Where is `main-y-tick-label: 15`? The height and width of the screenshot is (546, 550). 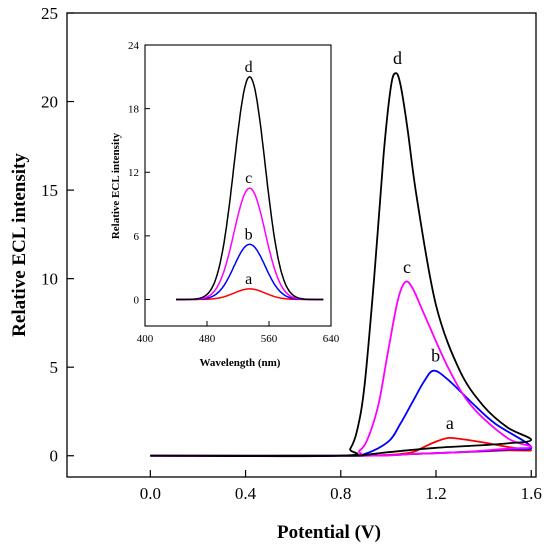
main-y-tick-label: 15 is located at coordinates (49, 190).